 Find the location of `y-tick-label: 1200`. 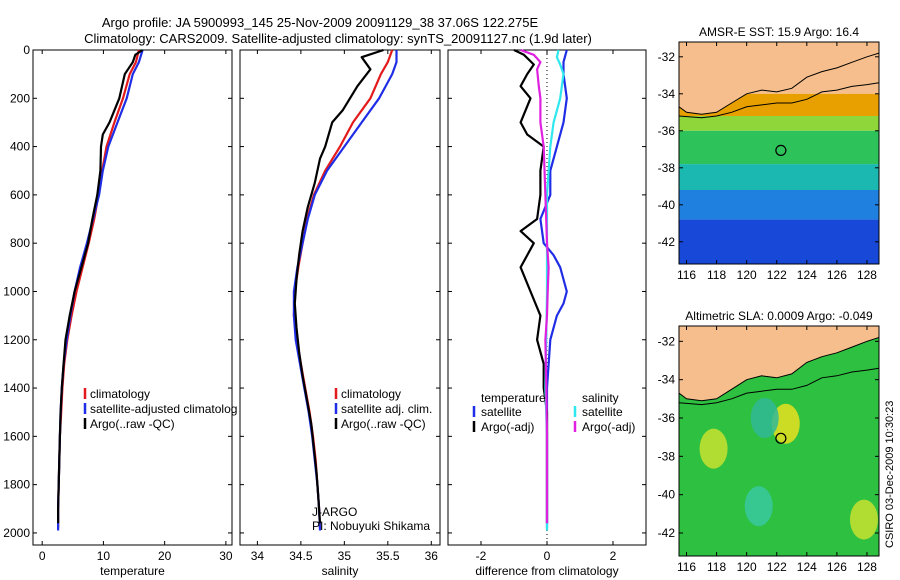

y-tick-label: 1200 is located at coordinates (16, 340).